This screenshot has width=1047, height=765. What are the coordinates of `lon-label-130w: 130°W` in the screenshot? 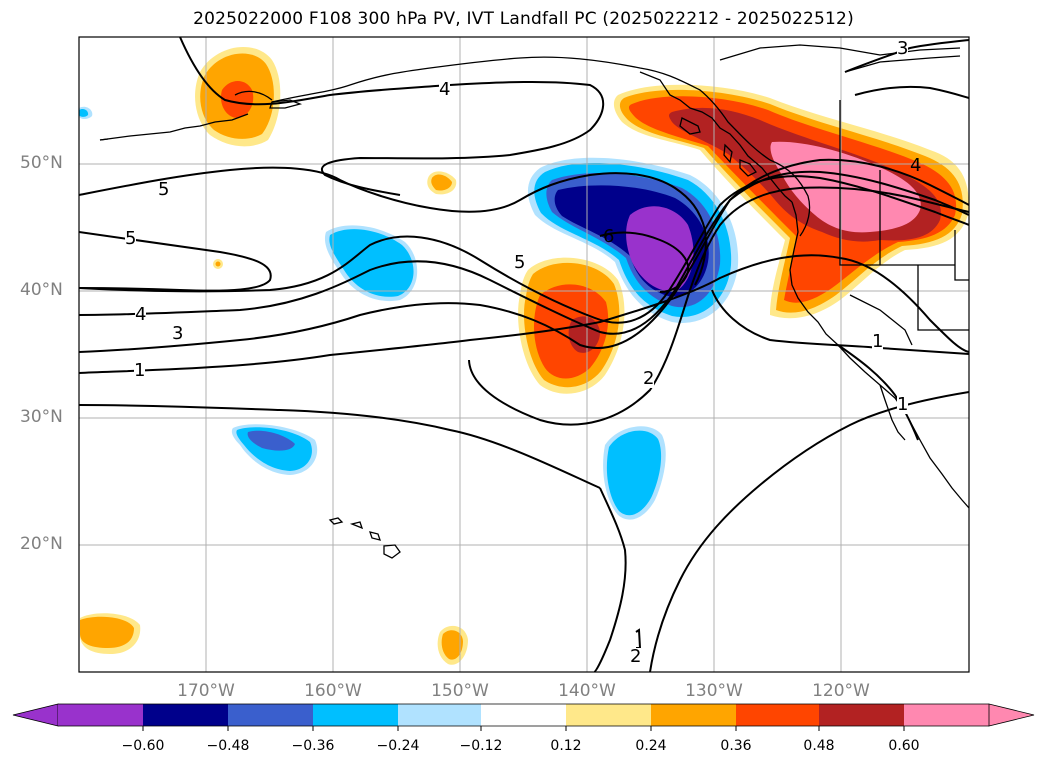 It's located at (714, 691).